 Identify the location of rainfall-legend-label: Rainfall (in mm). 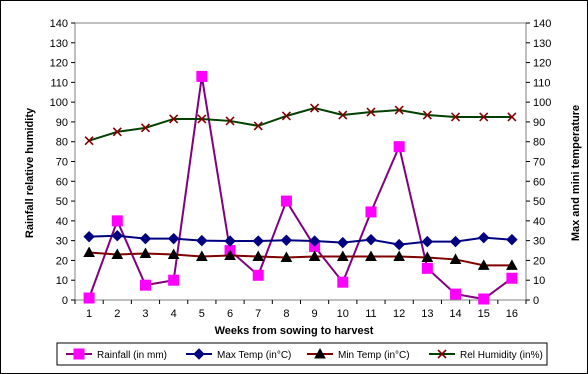
(132, 355).